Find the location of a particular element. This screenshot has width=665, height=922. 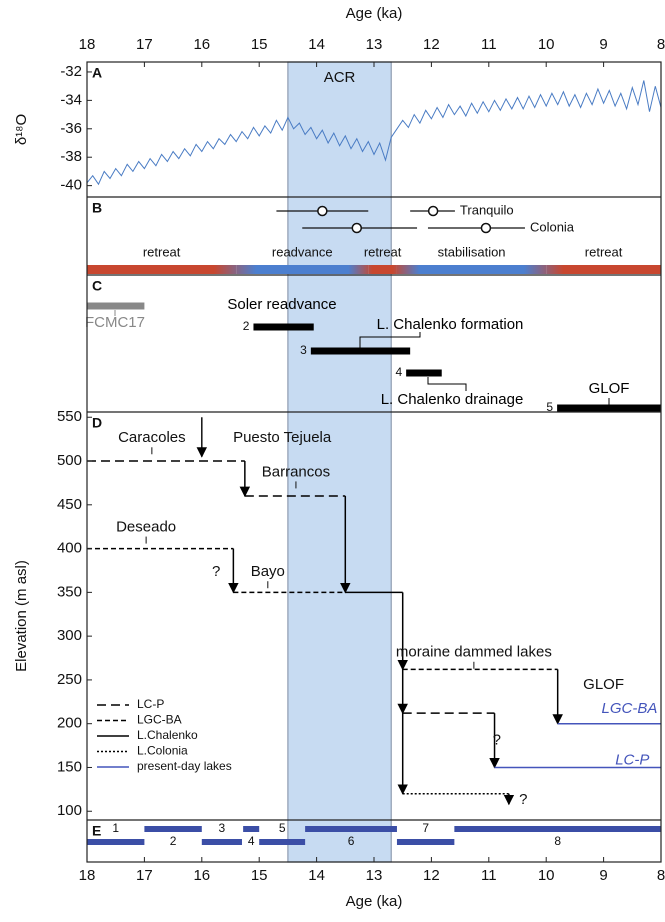

period-label: 2 is located at coordinates (173, 841).